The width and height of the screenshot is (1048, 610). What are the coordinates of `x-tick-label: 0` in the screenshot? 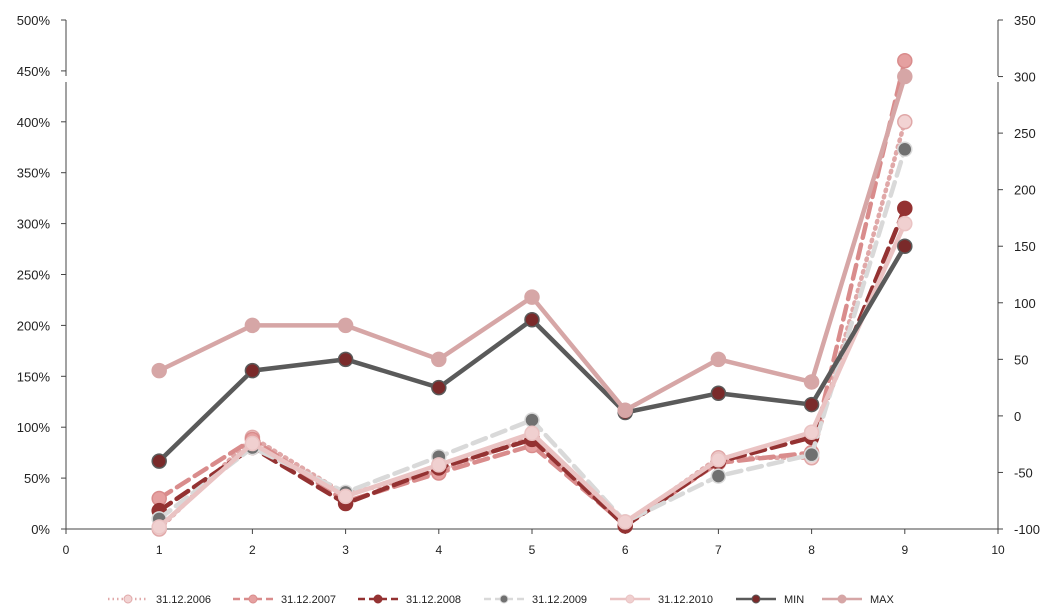 It's located at (66, 550).